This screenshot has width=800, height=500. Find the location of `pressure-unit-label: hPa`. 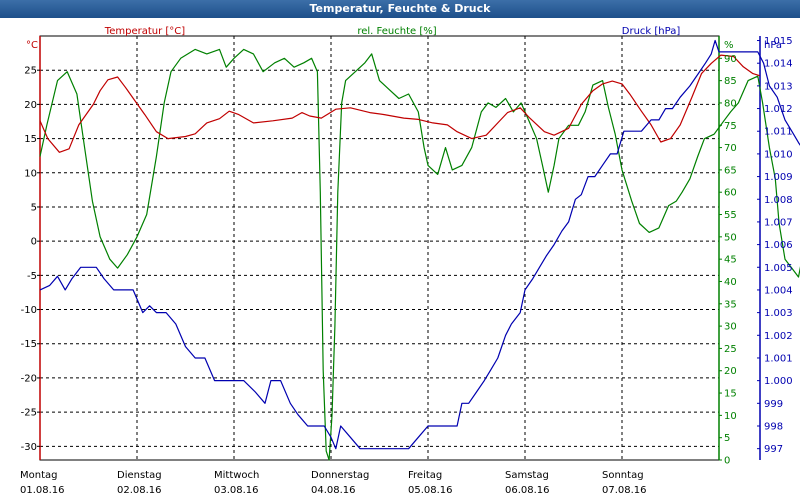

pressure-unit-label: hPa is located at coordinates (773, 45).